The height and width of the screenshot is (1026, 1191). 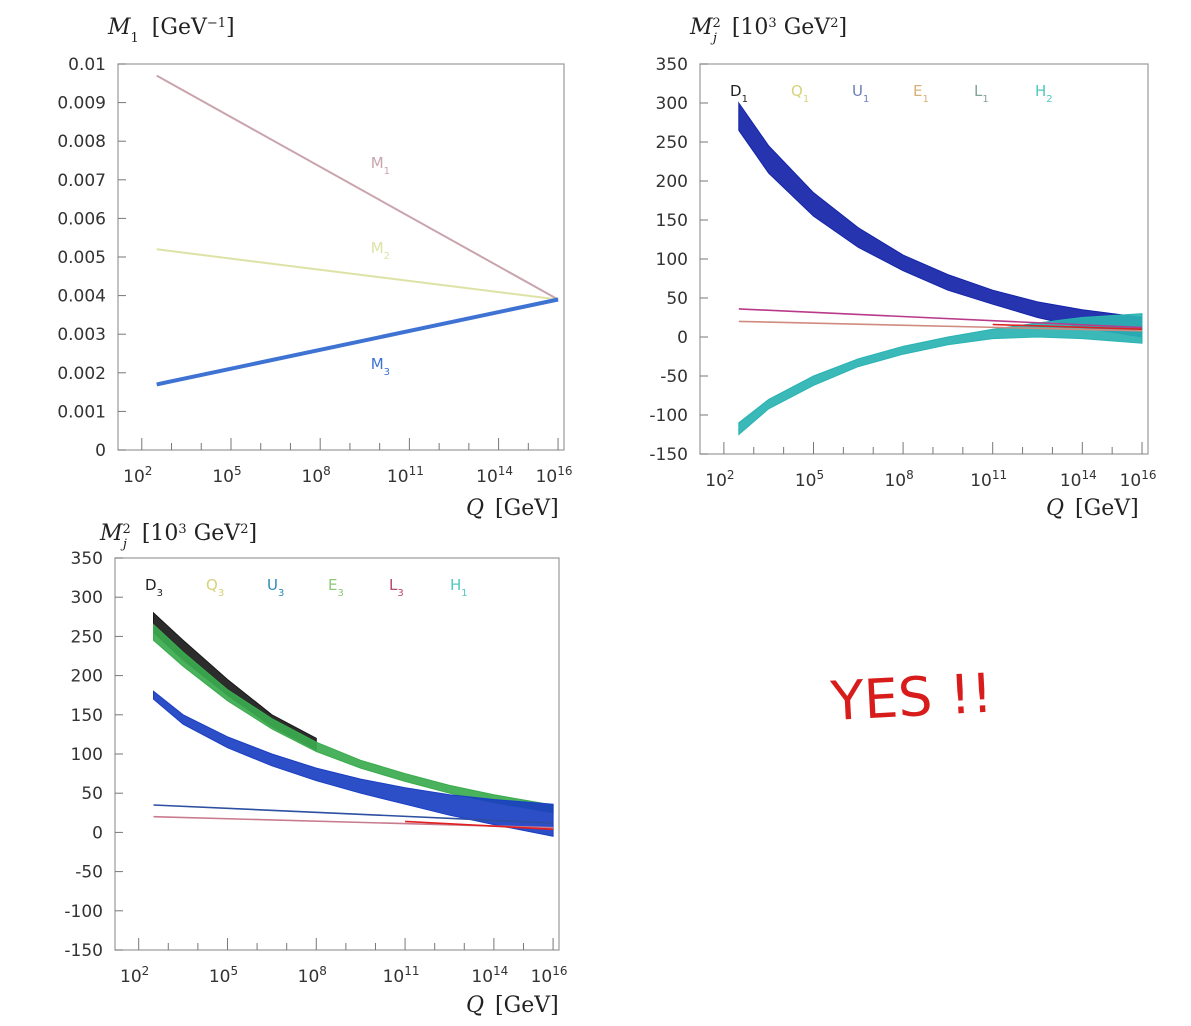 What do you see at coordinates (81, 142) in the screenshot?
I see `y-tick-label: 0.008` at bounding box center [81, 142].